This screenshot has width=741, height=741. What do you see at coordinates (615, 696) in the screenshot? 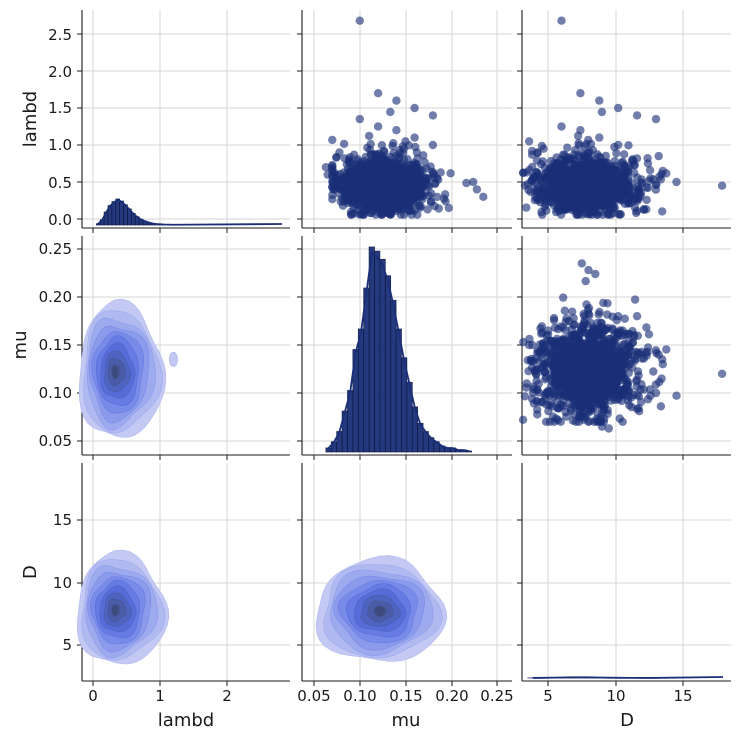
I see `xtick-D-1: 10` at bounding box center [615, 696].